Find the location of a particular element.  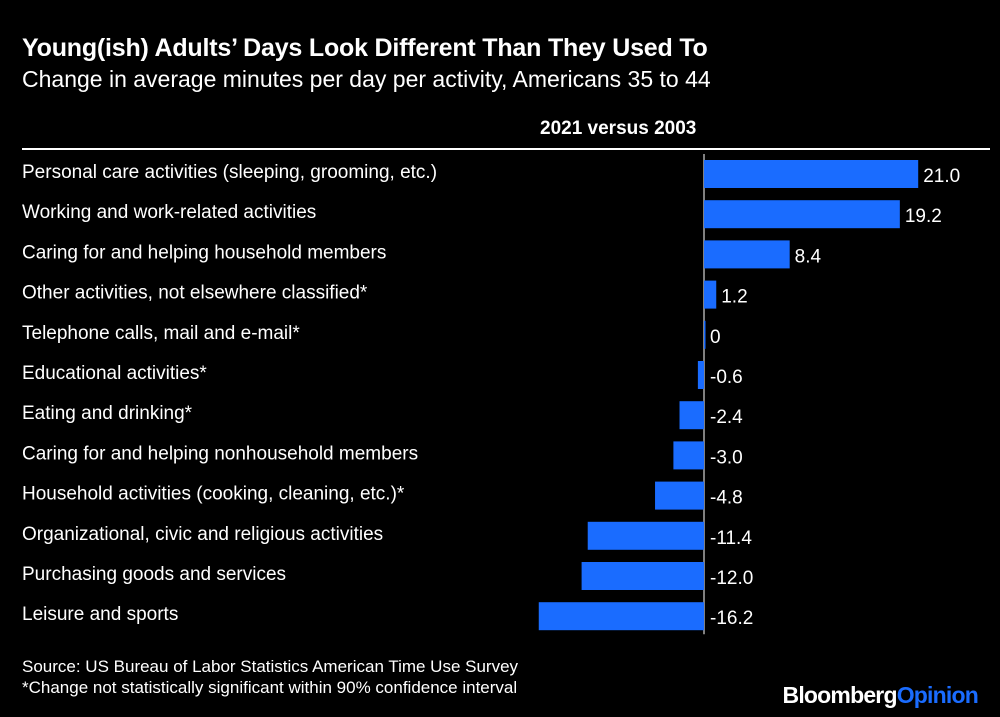

value-label: -3.0 is located at coordinates (726, 457).